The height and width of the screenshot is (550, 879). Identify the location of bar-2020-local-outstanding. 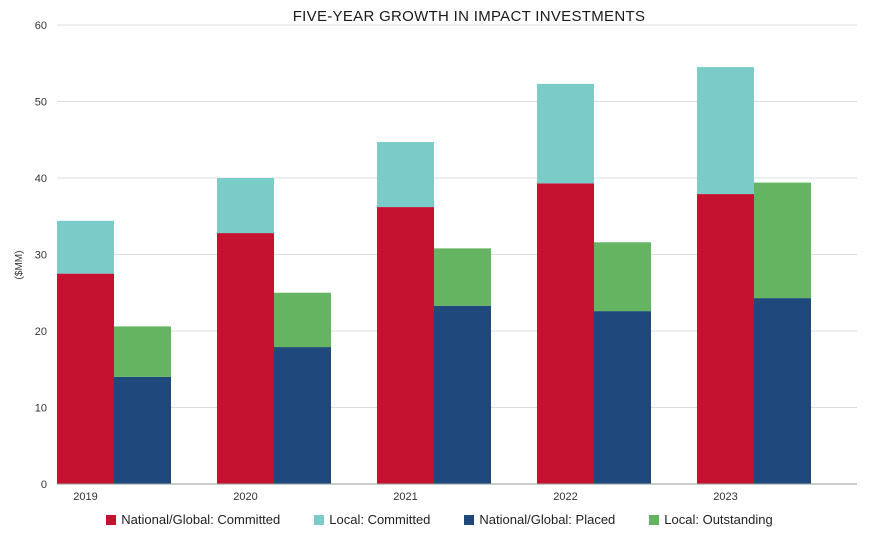
(302, 320).